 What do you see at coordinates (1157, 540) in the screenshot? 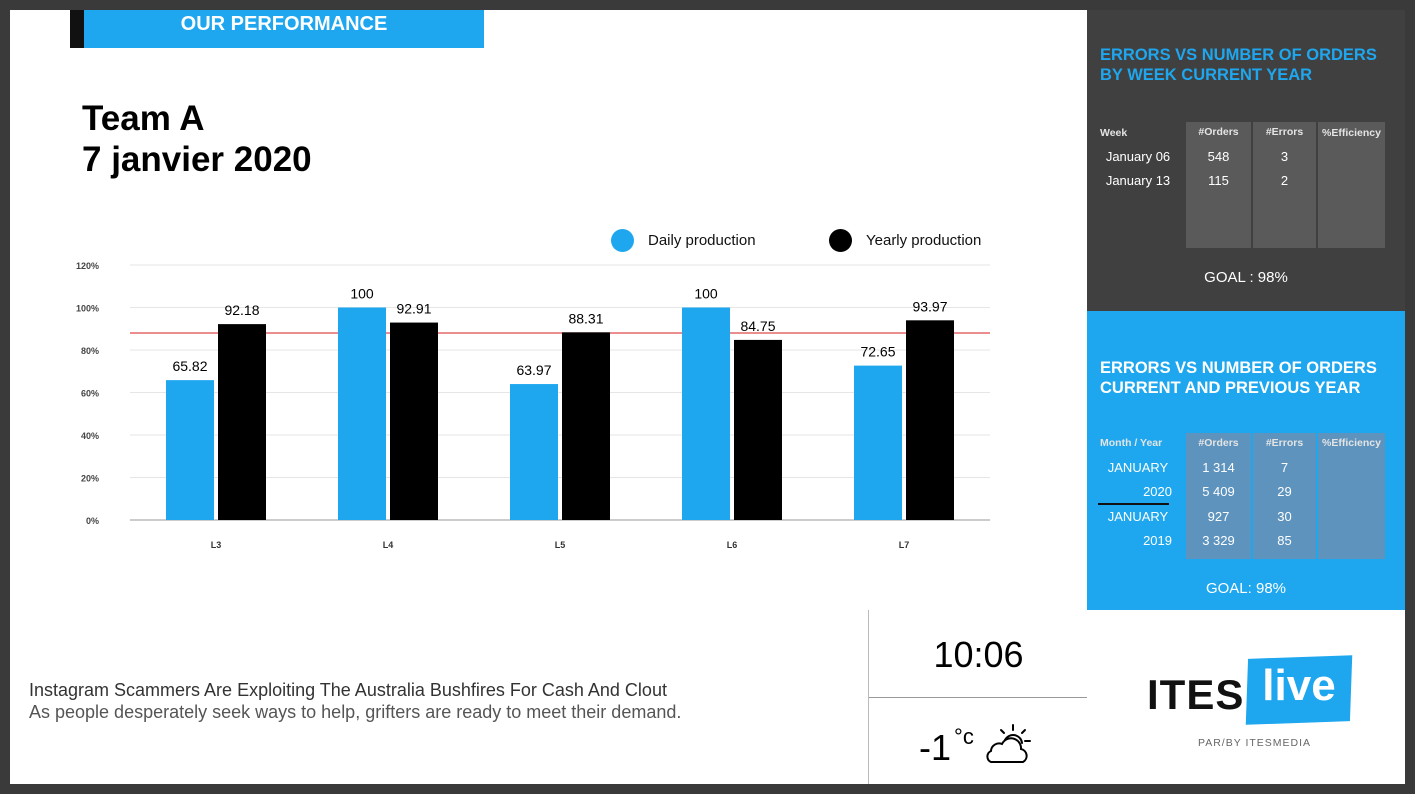
I see `yearly-row-period: 2019` at bounding box center [1157, 540].